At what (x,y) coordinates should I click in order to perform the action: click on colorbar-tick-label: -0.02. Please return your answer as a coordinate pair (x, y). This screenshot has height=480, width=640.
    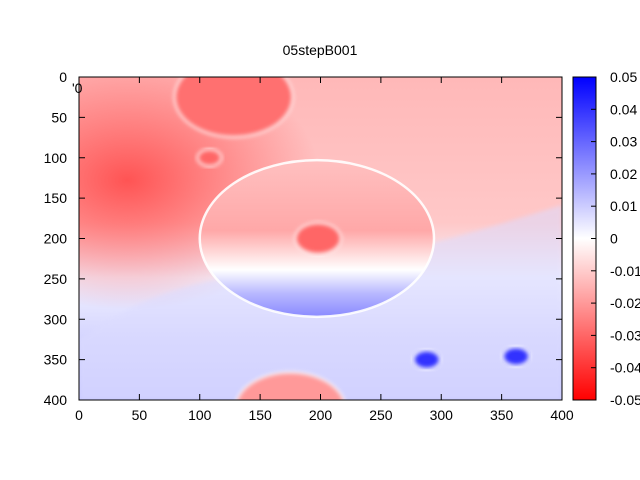
    Looking at the image, I should click on (625, 303).